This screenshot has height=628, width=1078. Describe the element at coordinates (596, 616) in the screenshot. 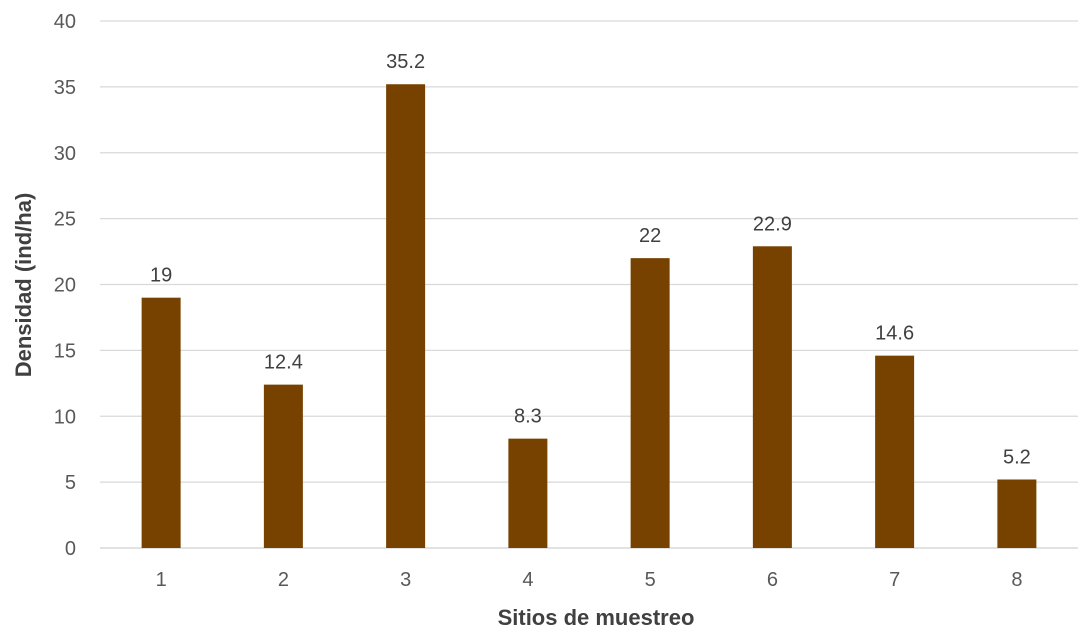

I see `x-axis-title: Sitios de muestreo` at that location.